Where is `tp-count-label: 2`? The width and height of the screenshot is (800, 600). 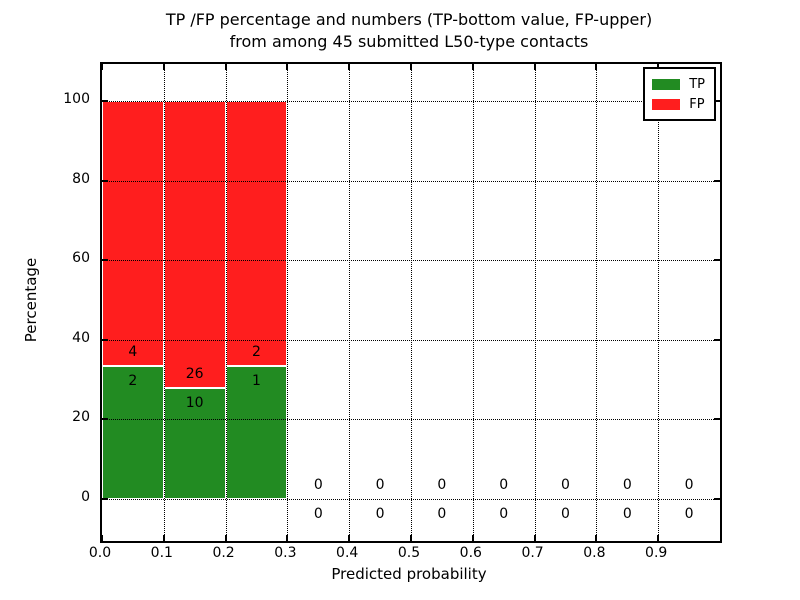 tp-count-label: 2 is located at coordinates (133, 381).